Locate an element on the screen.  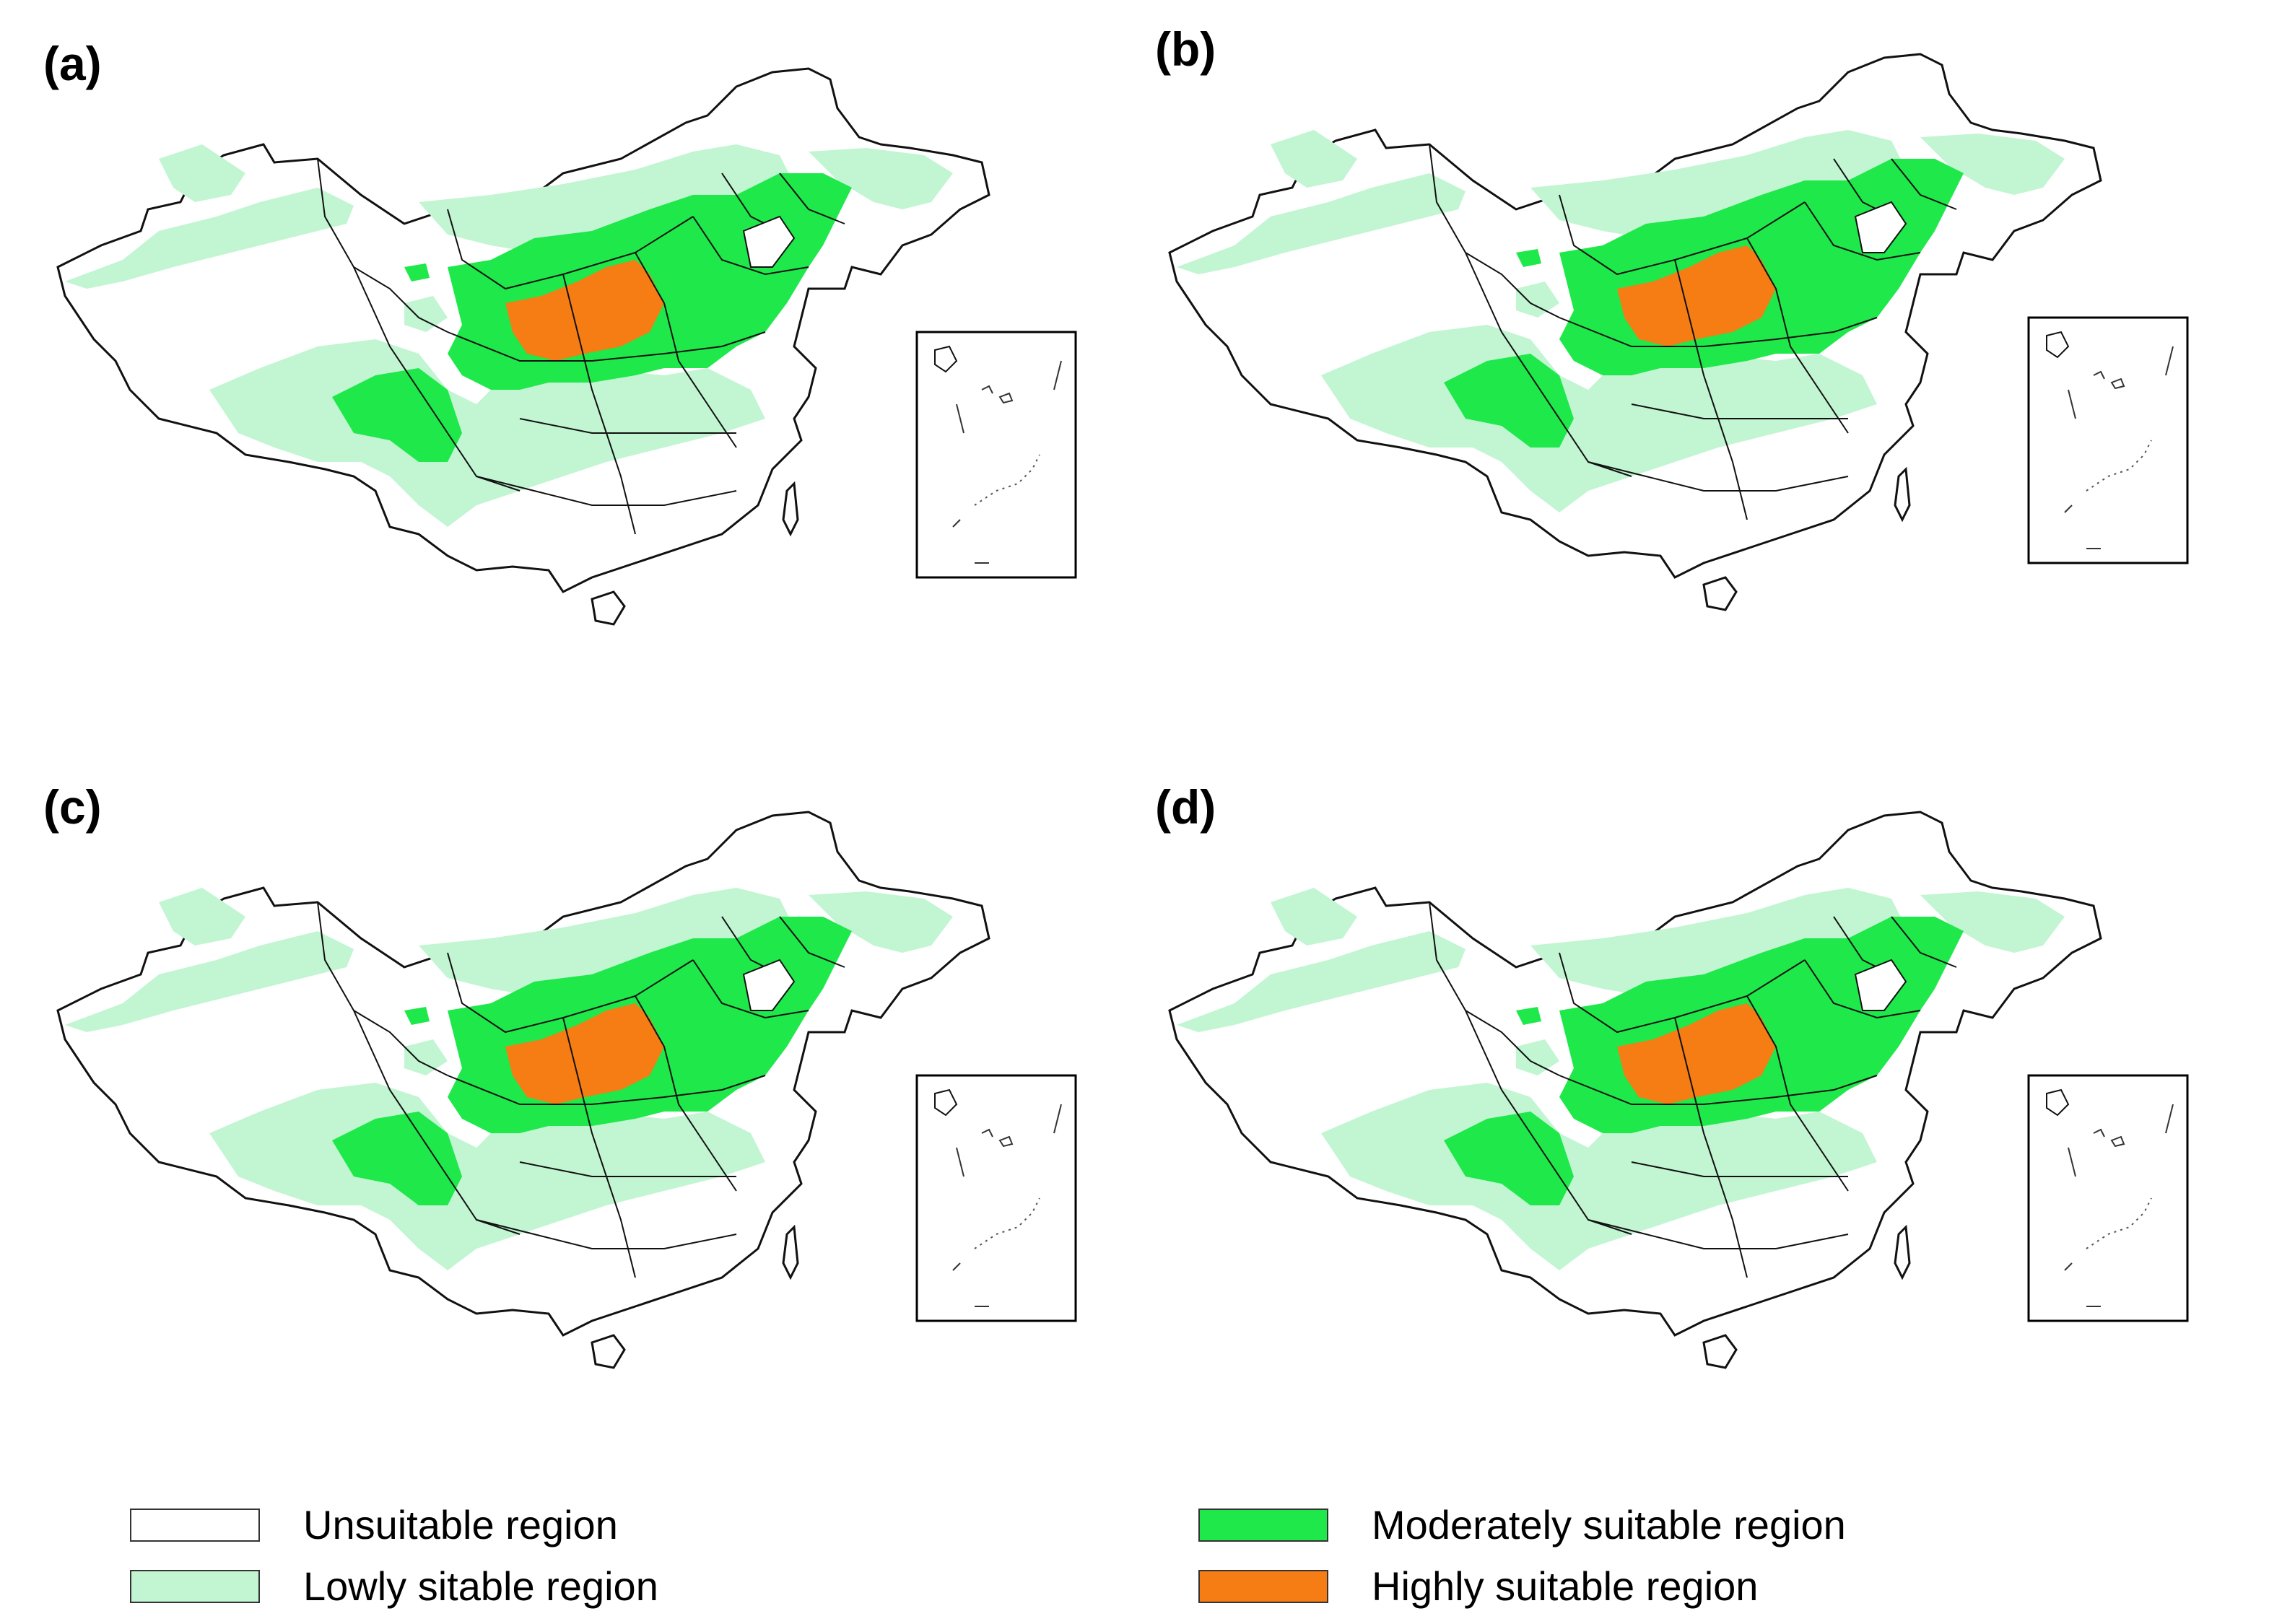
panel-label-c: (c) is located at coordinates (72, 807).